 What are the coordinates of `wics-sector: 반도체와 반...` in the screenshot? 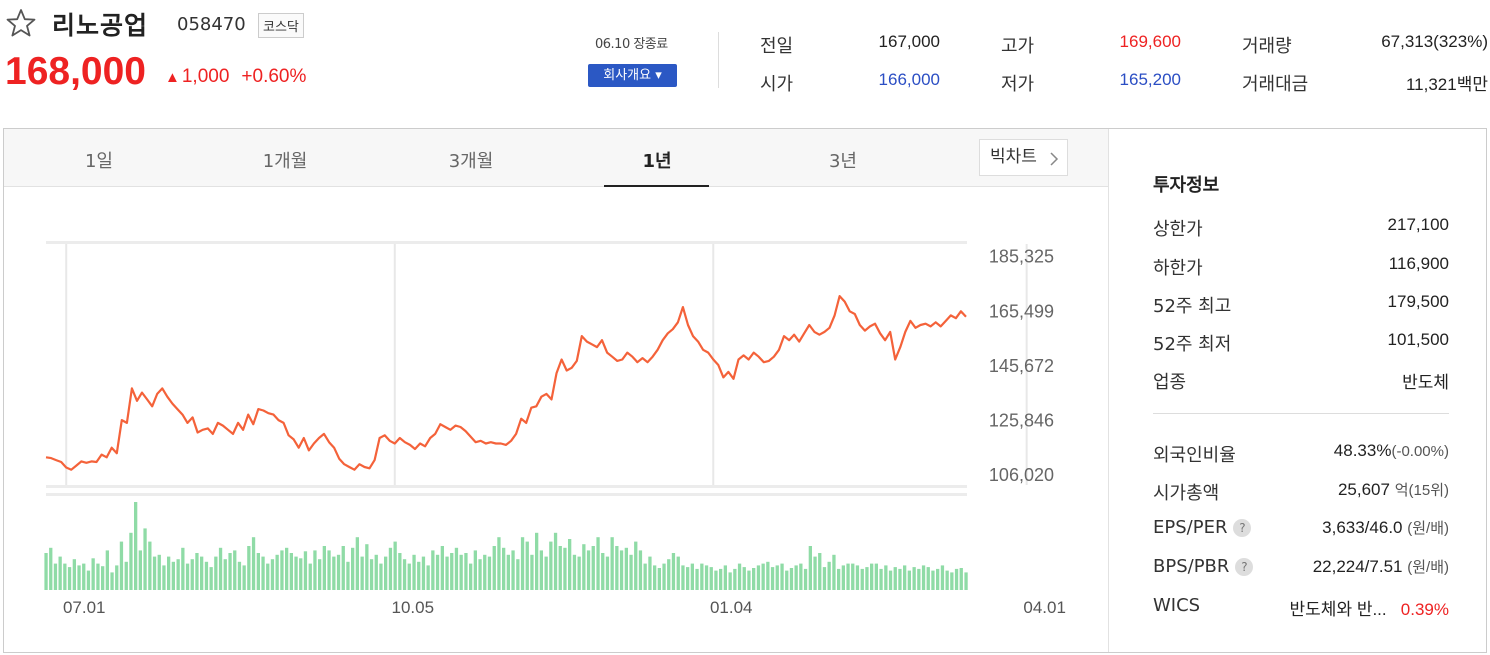 It's located at (1338, 609).